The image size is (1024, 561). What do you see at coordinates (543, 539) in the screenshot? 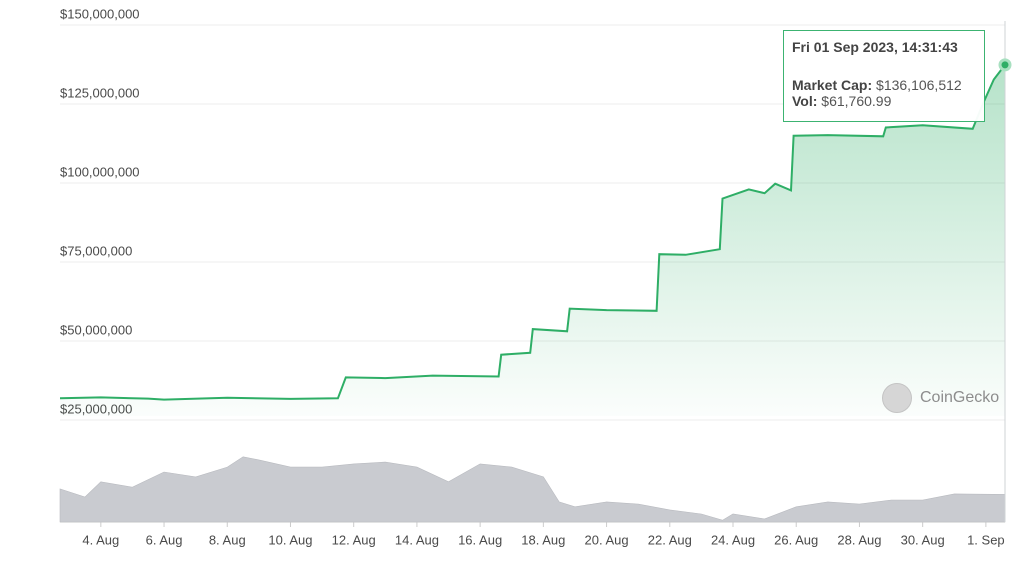
I see `x-tick-label: 18. Aug` at bounding box center [543, 539].